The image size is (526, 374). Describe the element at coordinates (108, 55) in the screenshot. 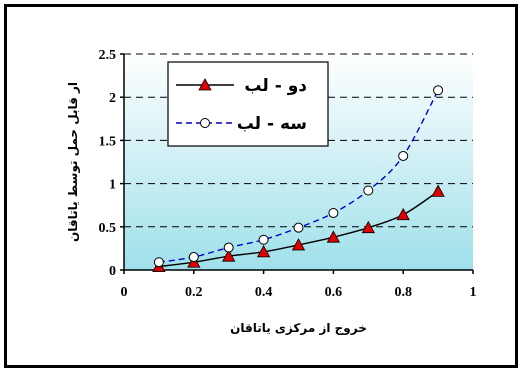

I see `y-tick-label: 2.5` at that location.